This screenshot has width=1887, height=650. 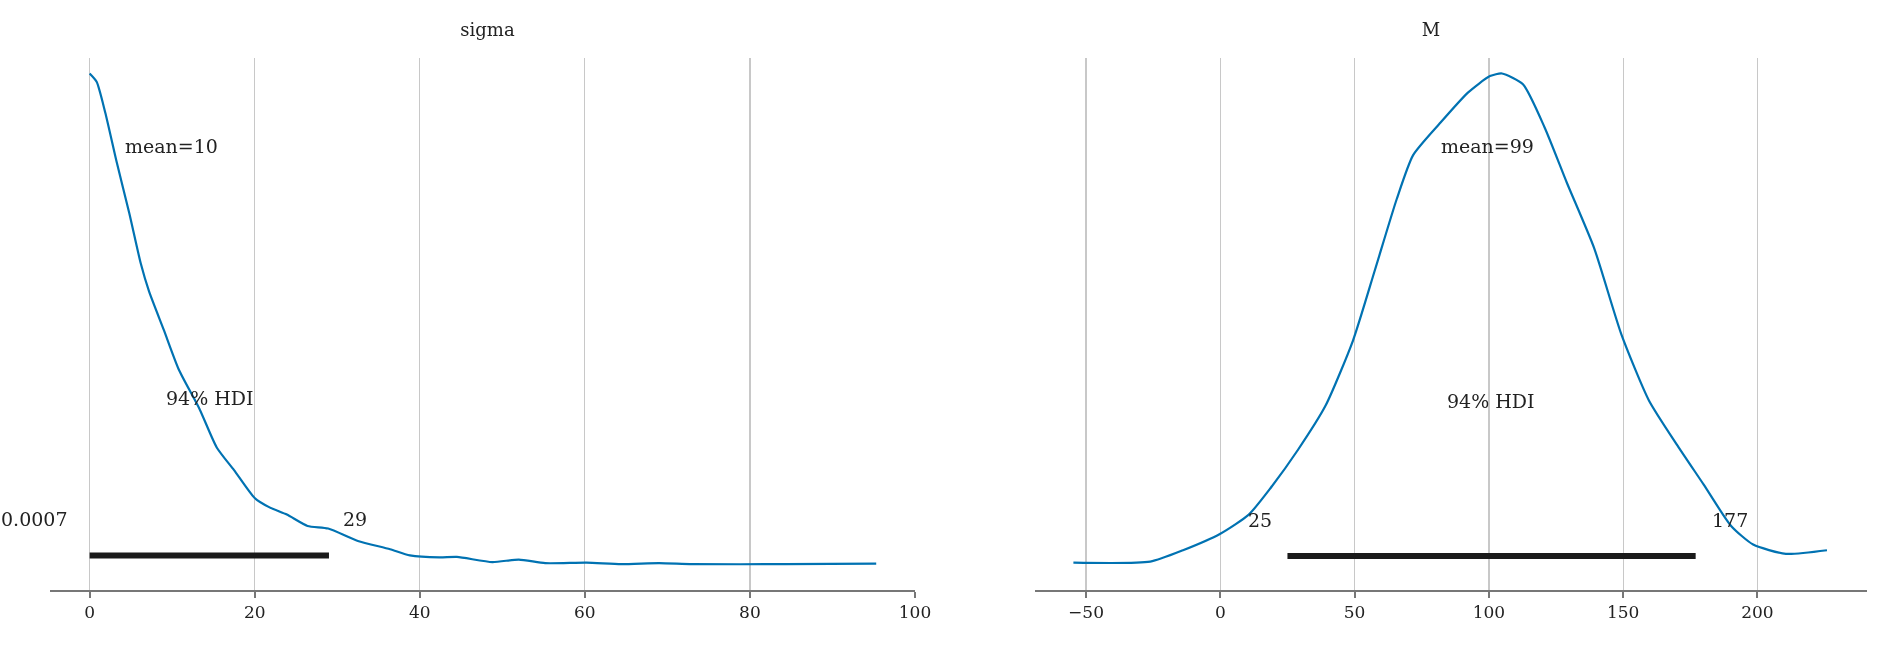 What do you see at coordinates (585, 612) in the screenshot?
I see `x-tick-label: 60` at bounding box center [585, 612].